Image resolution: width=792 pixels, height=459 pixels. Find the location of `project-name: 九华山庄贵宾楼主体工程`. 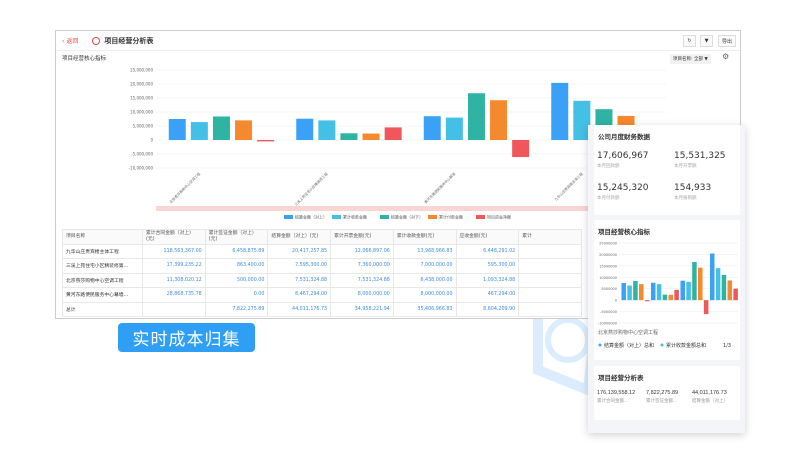

project-name: 九华山庄贵宾楼主体工程 is located at coordinates (102, 251).